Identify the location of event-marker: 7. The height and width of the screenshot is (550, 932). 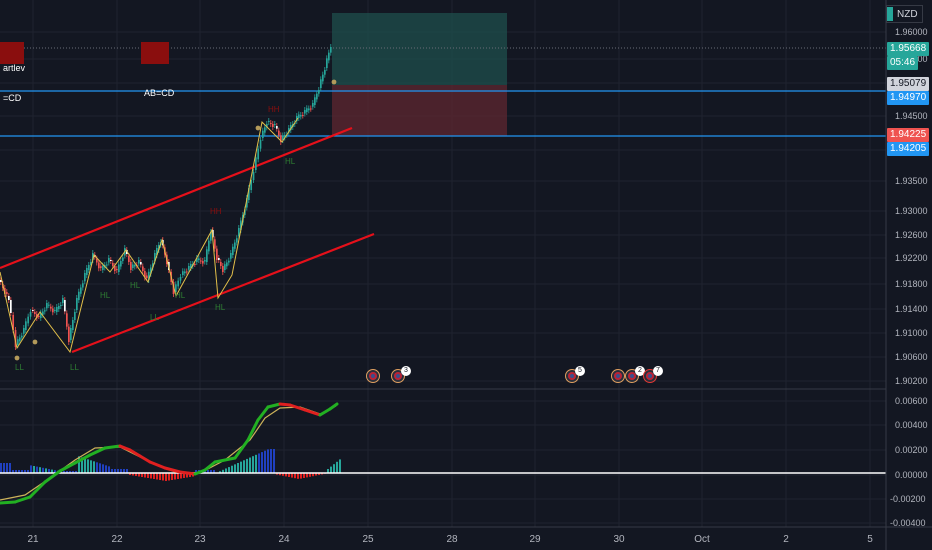
(653, 374).